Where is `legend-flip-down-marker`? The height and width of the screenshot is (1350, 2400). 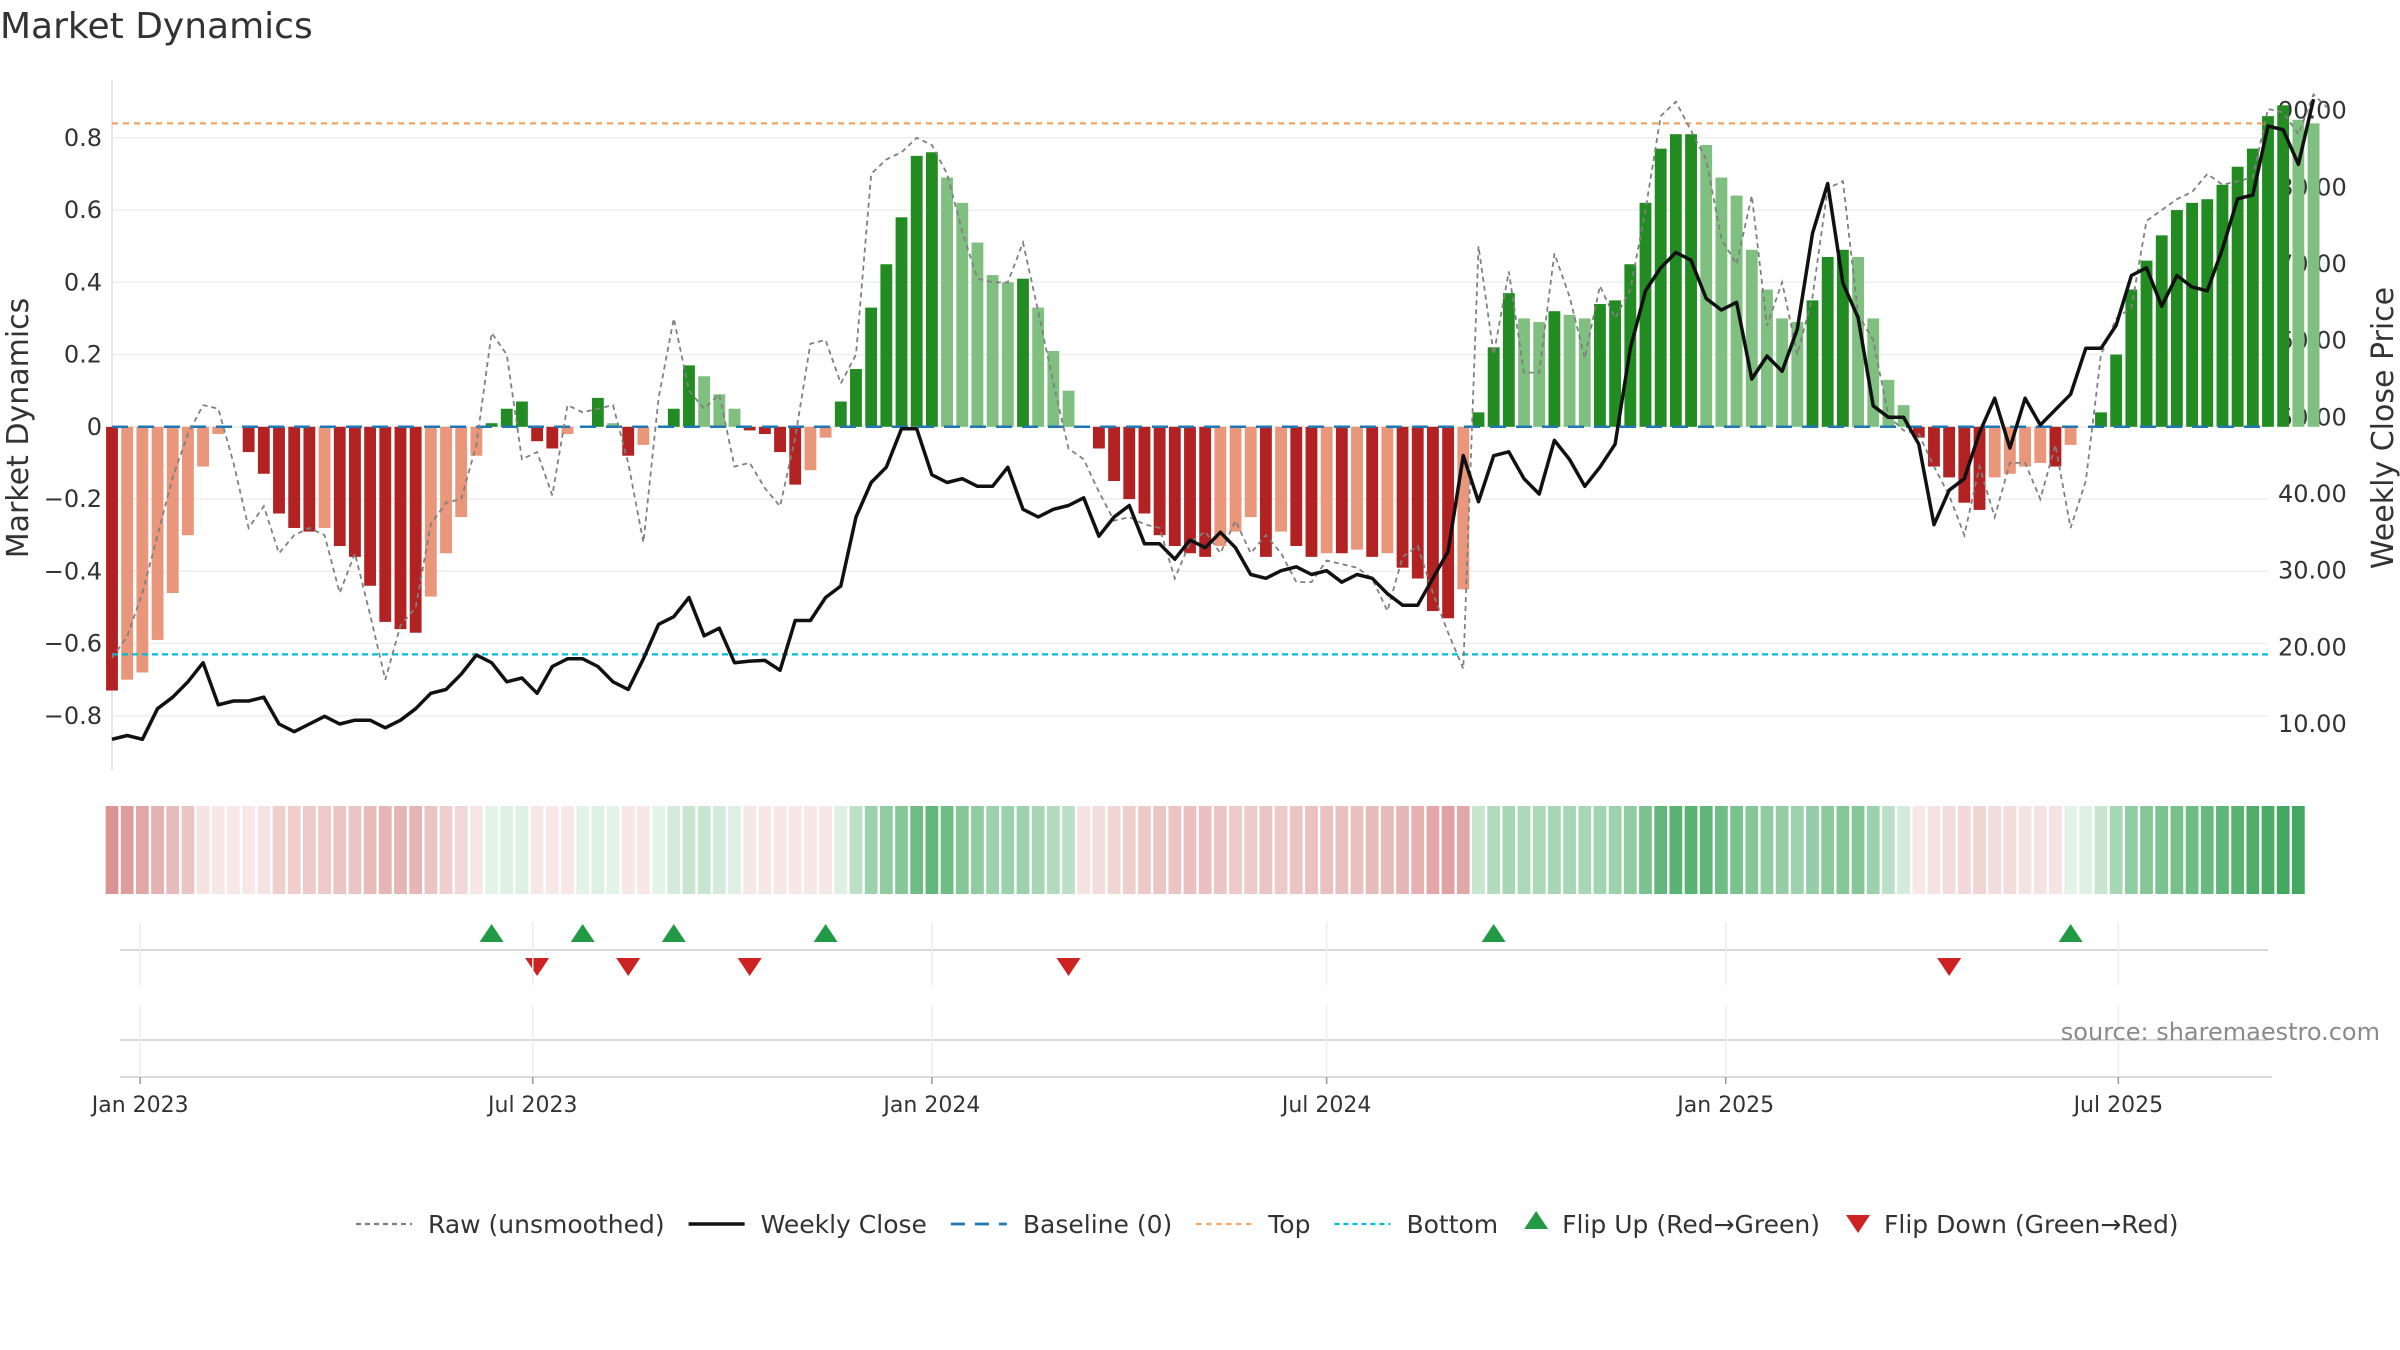
legend-flip-down-marker is located at coordinates (1858, 1224).